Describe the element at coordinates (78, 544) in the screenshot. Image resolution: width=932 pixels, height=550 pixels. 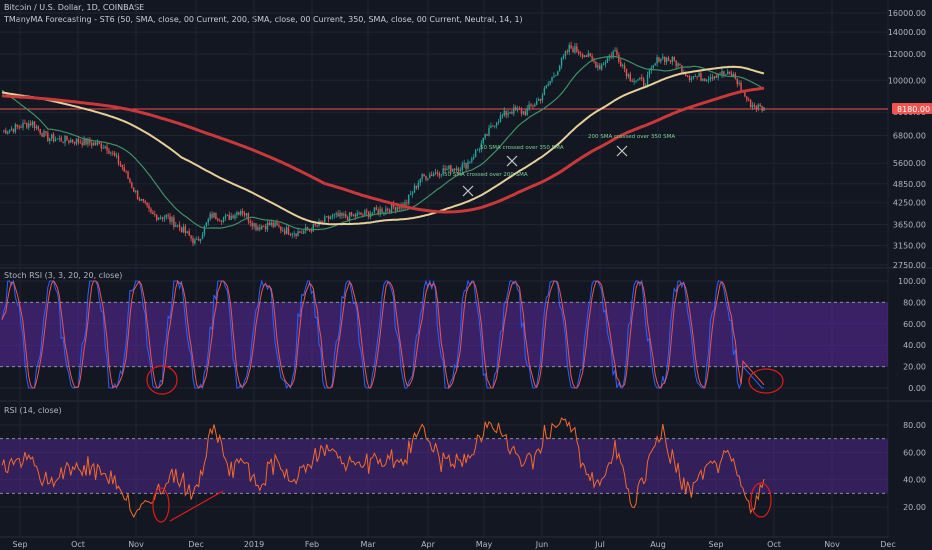
I see `time-tick-label: Oct` at that location.